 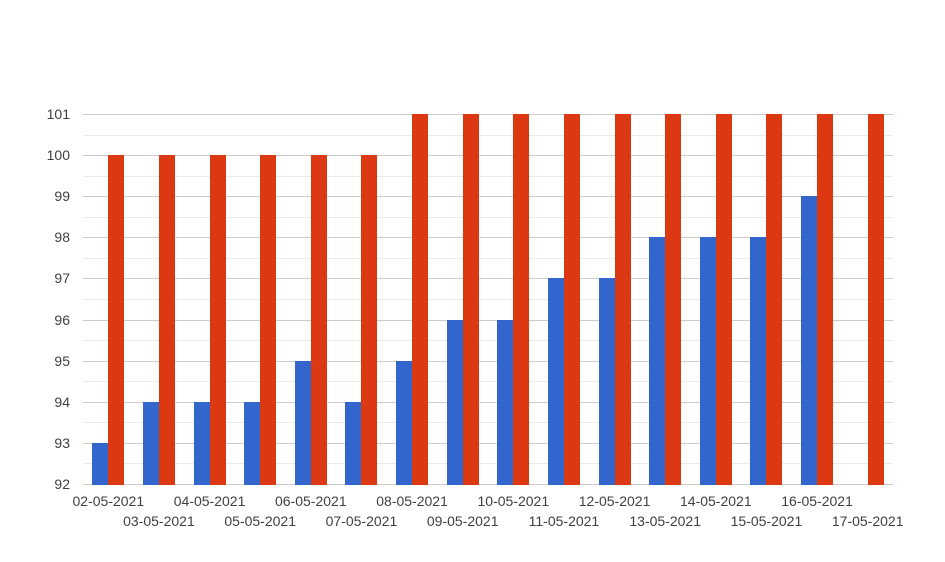 I want to click on bar-blue-10-05-2021, so click(x=505, y=402).